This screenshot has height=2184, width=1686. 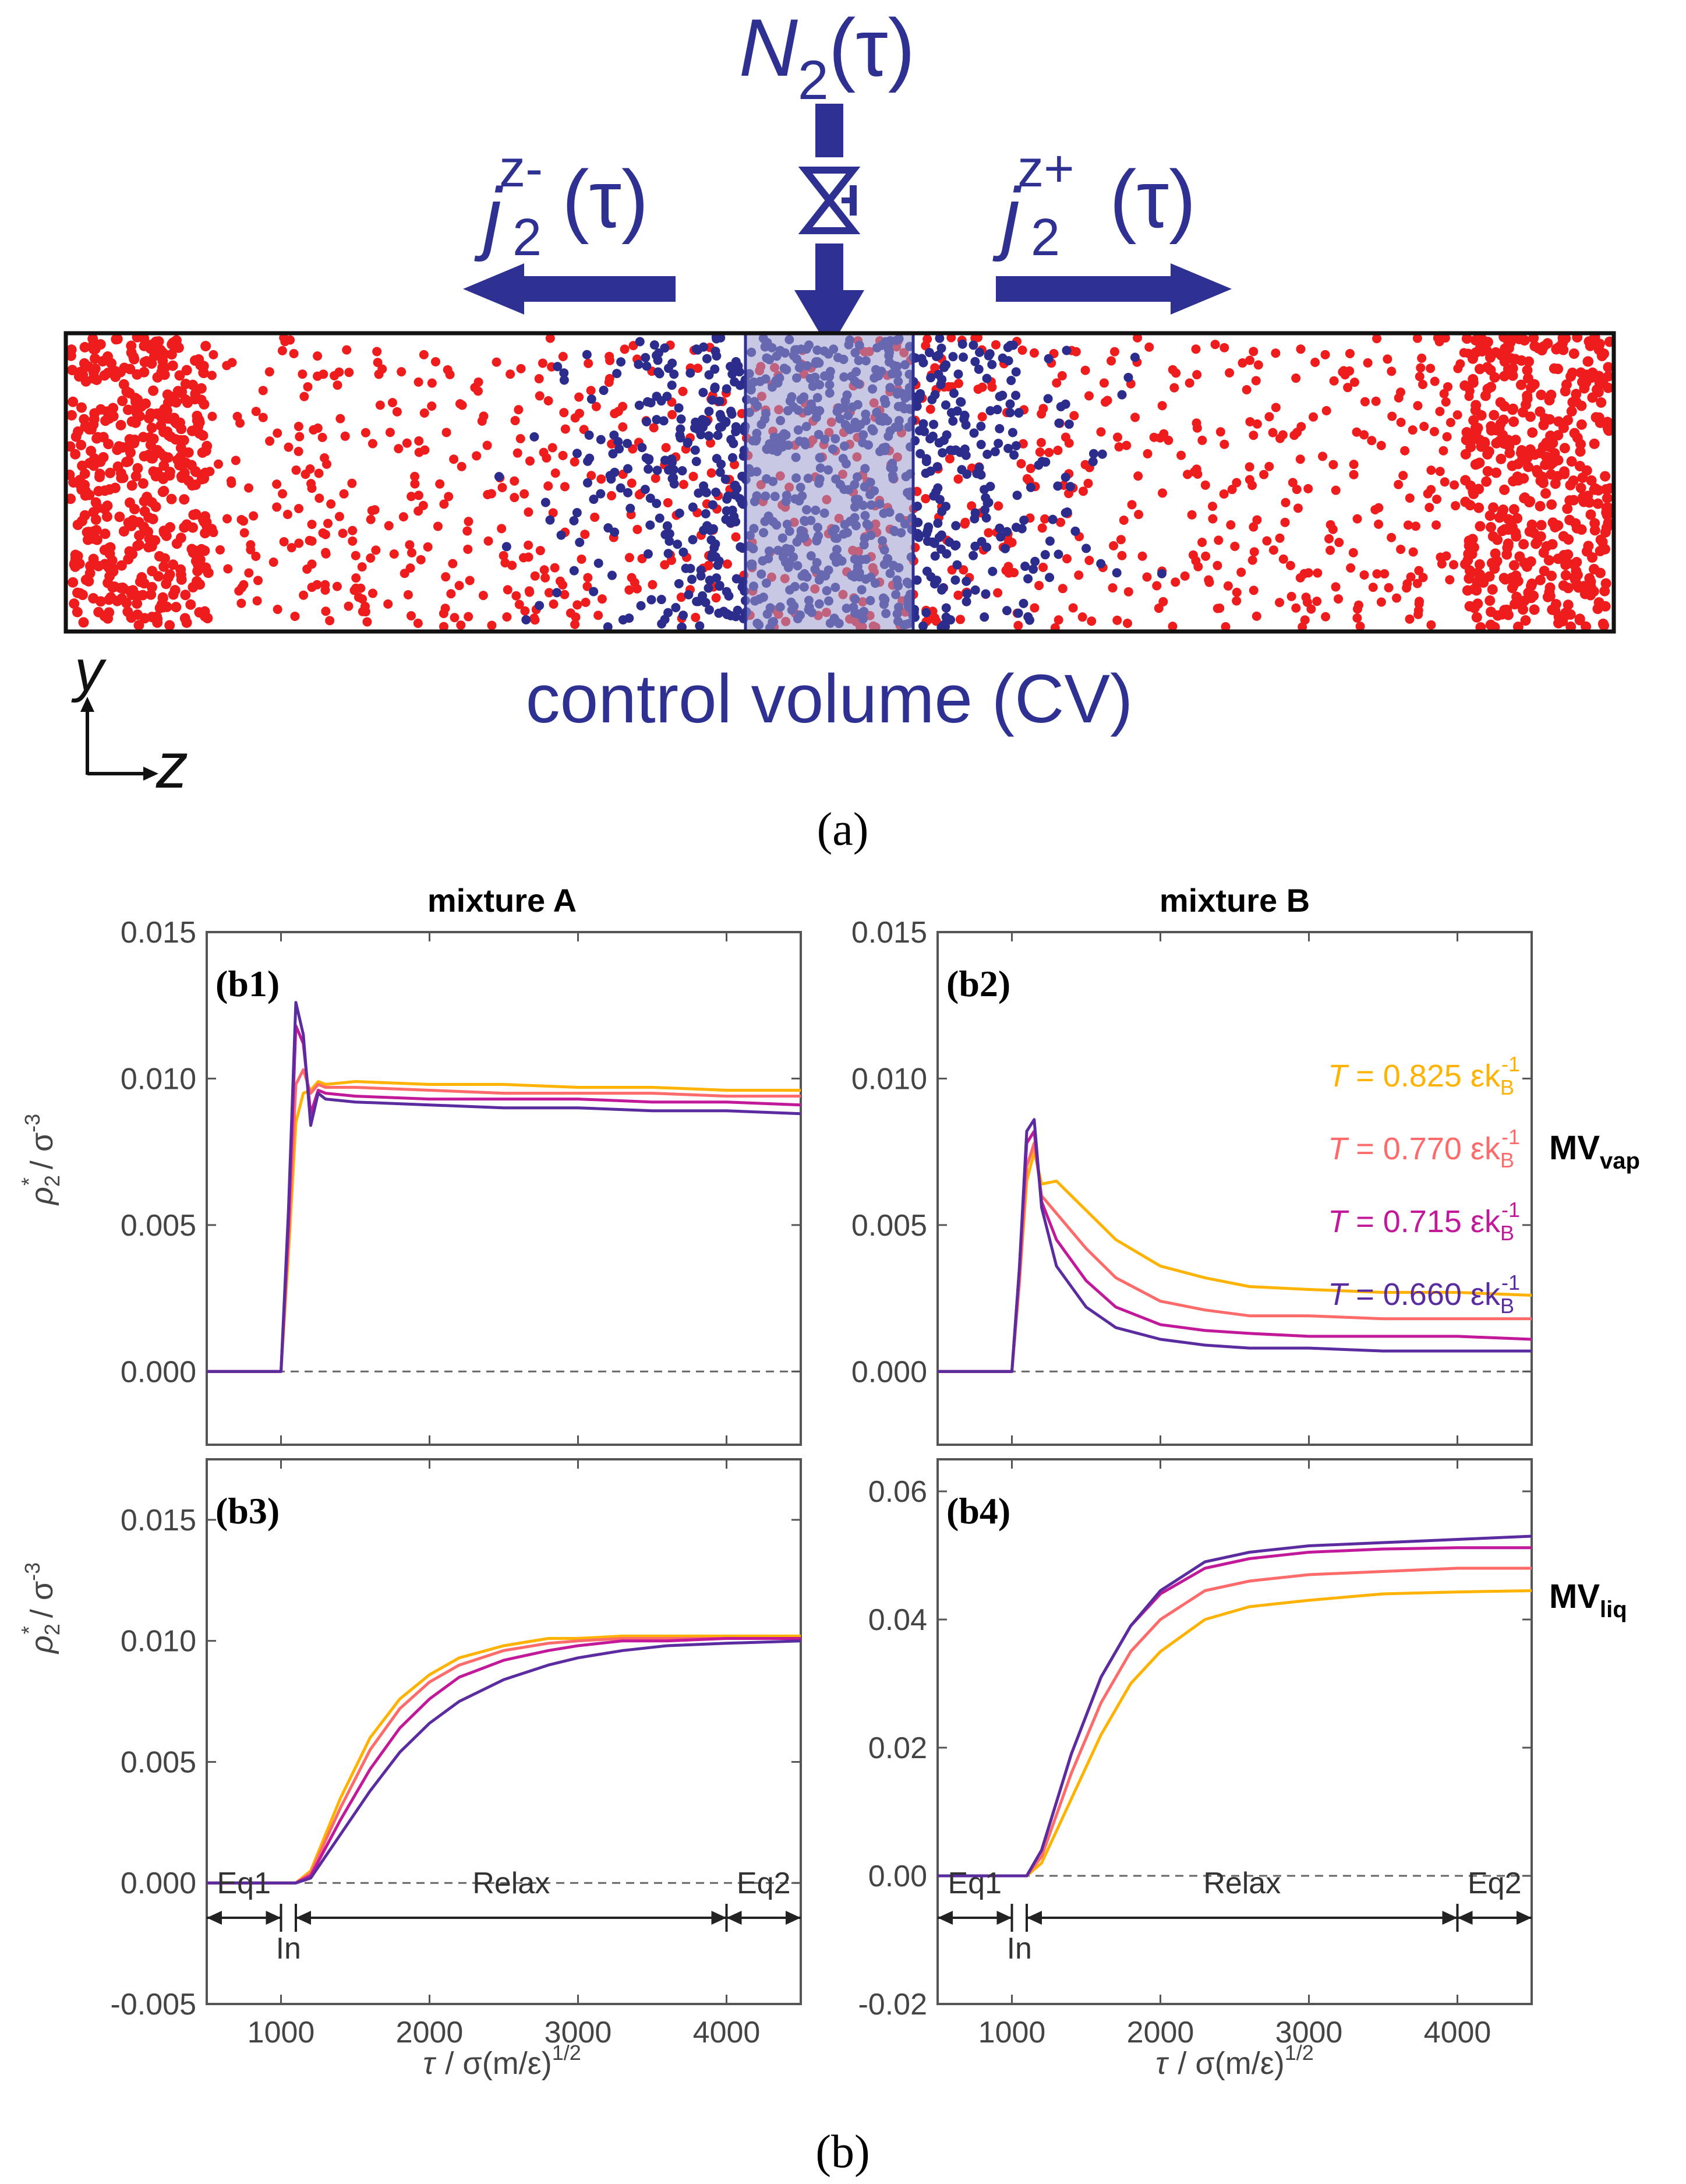 What do you see at coordinates (840, 482) in the screenshot?
I see `simulation-box` at bounding box center [840, 482].